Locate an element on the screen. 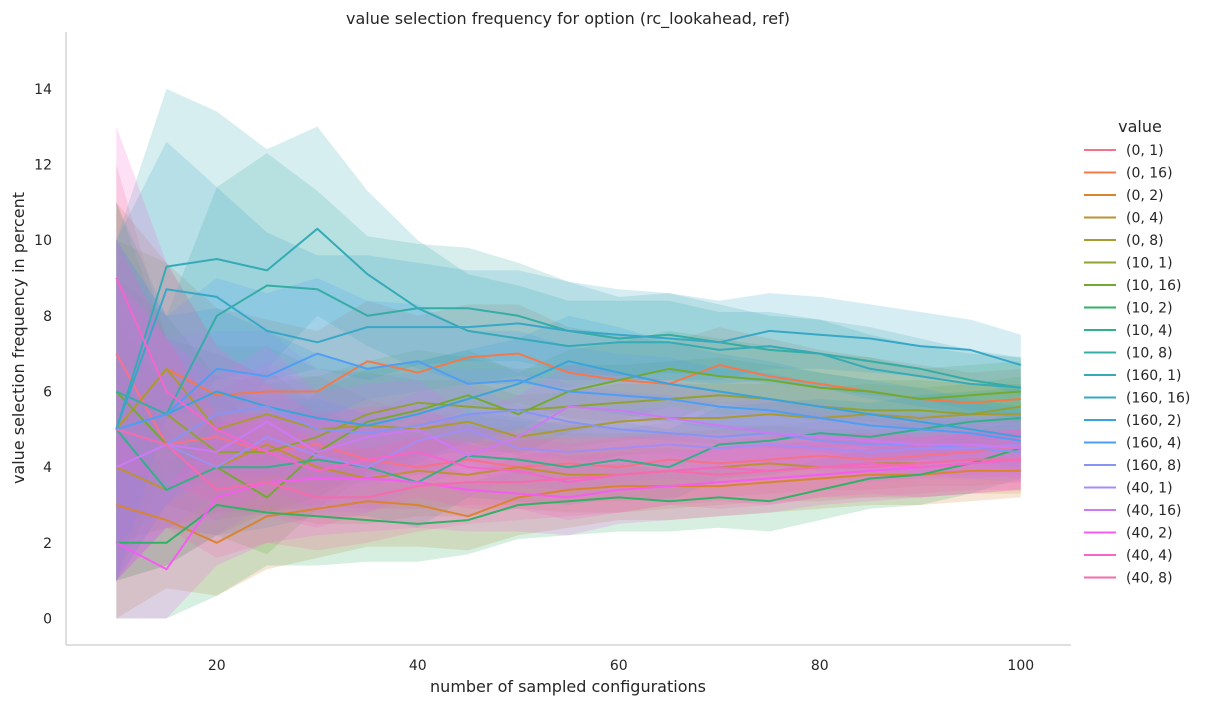  y-axis-ticks: 0 2 4 6 8 10 12 14 is located at coordinates (43, 355).